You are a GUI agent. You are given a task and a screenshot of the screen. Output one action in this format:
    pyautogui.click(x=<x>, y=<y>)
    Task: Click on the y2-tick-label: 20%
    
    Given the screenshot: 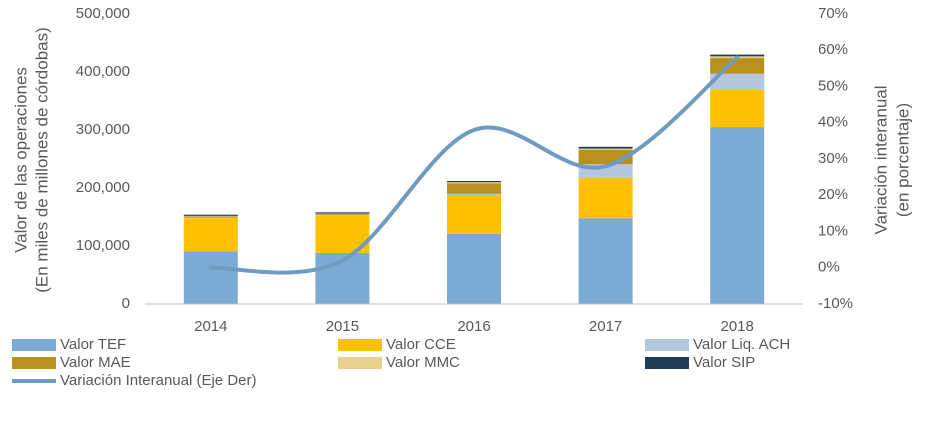 What is the action you would take?
    pyautogui.click(x=833, y=194)
    